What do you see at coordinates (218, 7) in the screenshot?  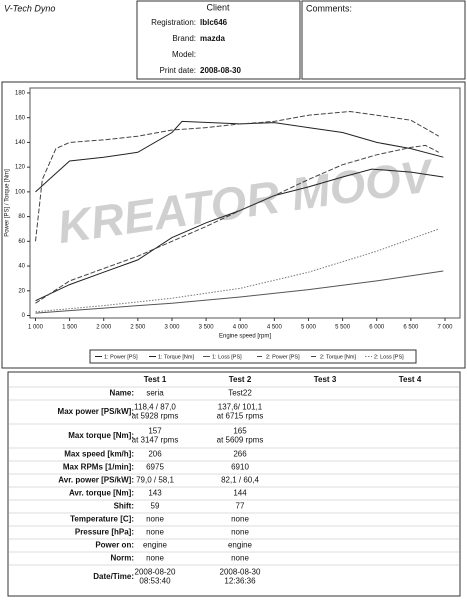 I see `client-title: Client` at bounding box center [218, 7].